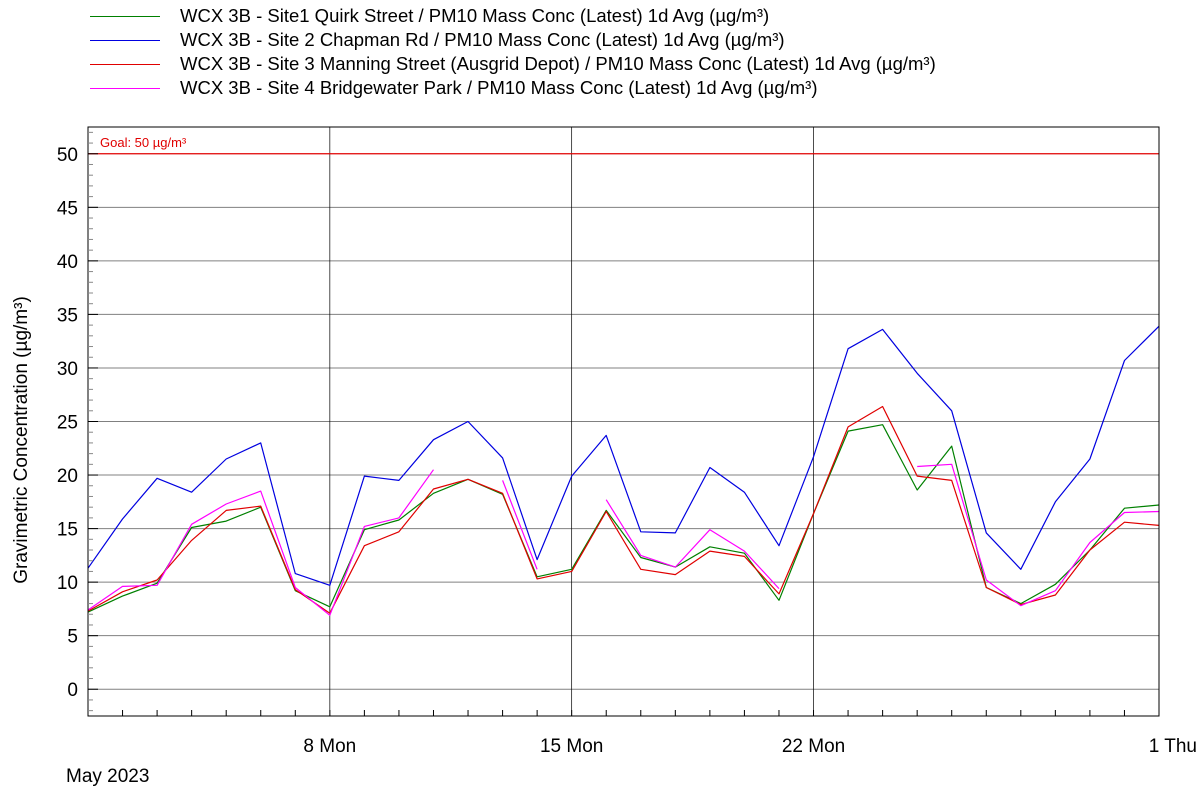 This screenshot has width=1199, height=789. I want to click on y-tick-label: 15, so click(67, 530).